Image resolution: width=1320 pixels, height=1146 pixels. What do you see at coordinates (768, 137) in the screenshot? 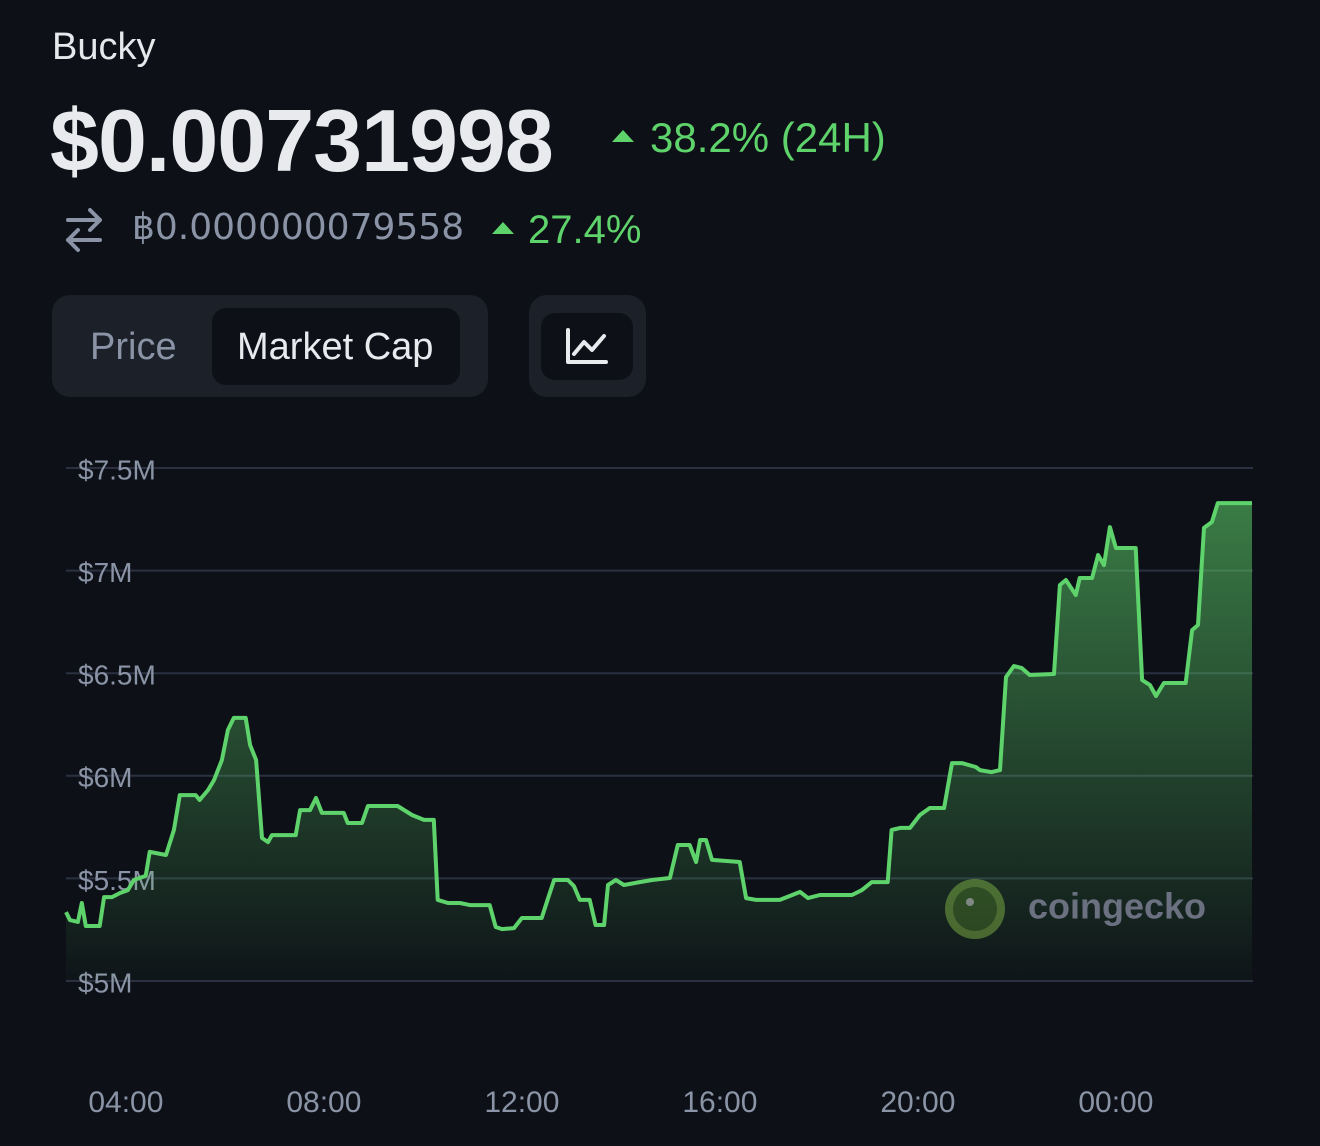
I see `change-24h: 38.2% (24H)` at bounding box center [768, 137].